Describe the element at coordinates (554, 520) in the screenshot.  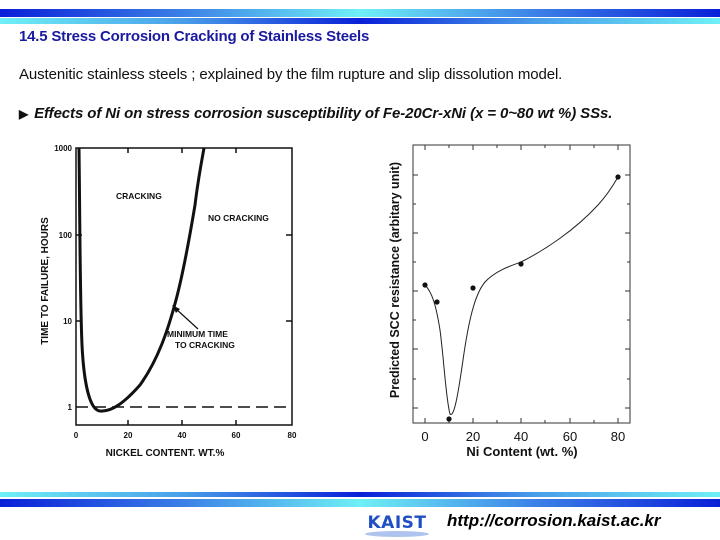
I see `website-link: http://corrosion.kaist.ac.kr` at that location.